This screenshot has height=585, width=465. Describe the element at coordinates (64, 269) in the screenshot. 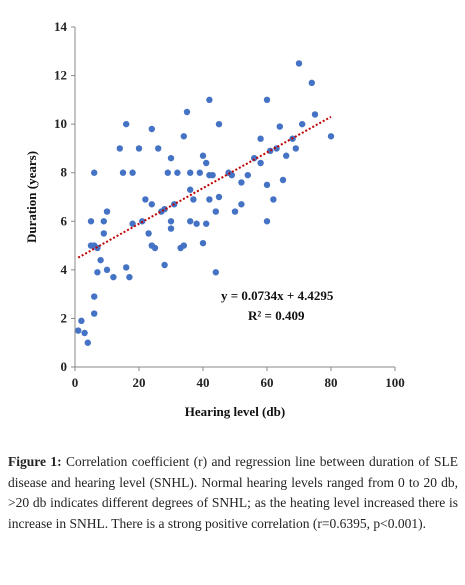

I see `y-tick-label: 4` at that location.